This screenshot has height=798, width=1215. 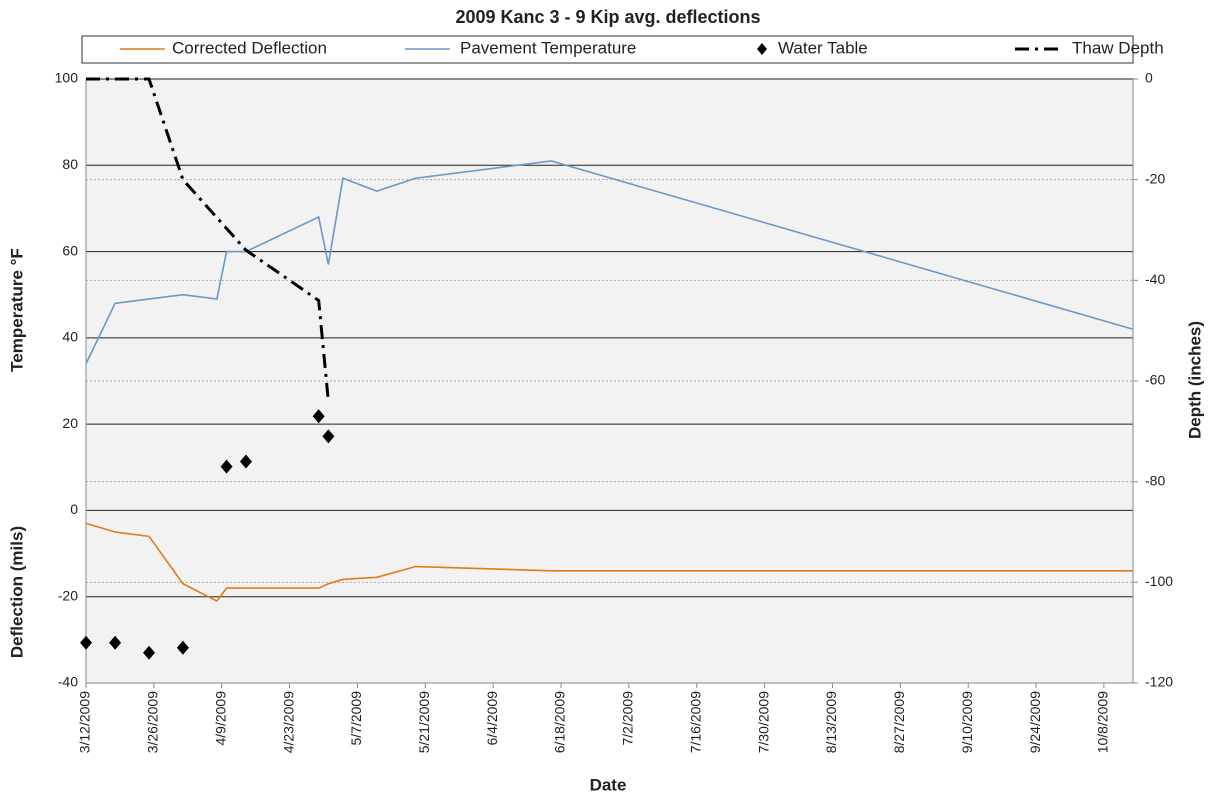 What do you see at coordinates (608, 784) in the screenshot?
I see `x-axis-title: Date` at bounding box center [608, 784].